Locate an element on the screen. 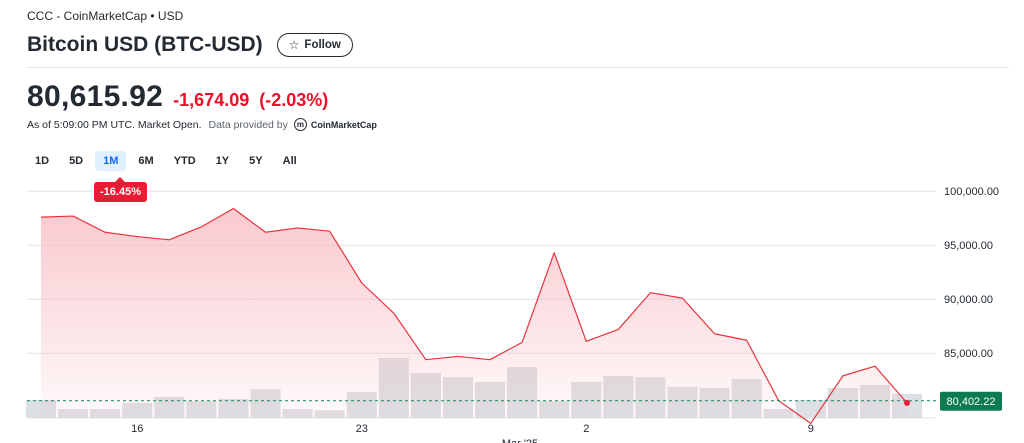  price-change: -1,674.09 is located at coordinates (211, 100).